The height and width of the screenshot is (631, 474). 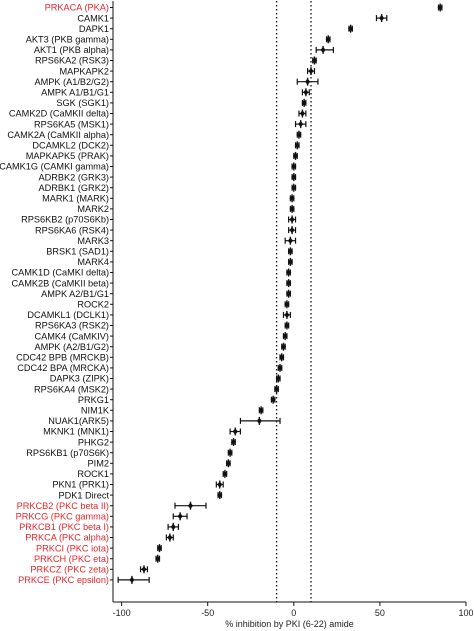 What do you see at coordinates (65, 220) in the screenshot?
I see `category-label: RPS6KB2 (p70S6Kb)` at bounding box center [65, 220].